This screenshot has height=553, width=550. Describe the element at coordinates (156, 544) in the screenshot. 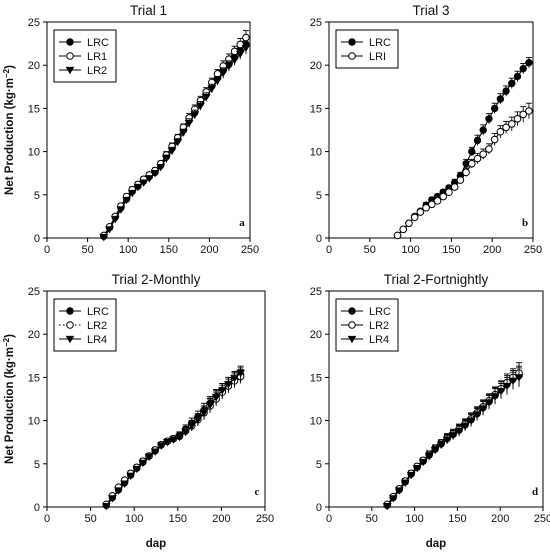

I see `x-axis-label: dap` at that location.